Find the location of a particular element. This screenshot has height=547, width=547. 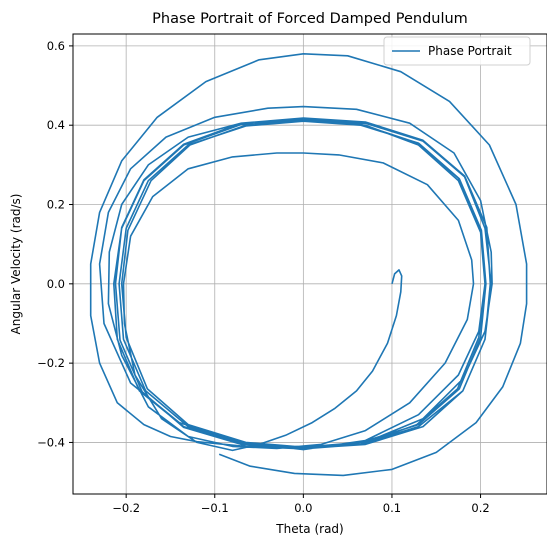

x-tick-label: −0.2 is located at coordinates (126, 508).